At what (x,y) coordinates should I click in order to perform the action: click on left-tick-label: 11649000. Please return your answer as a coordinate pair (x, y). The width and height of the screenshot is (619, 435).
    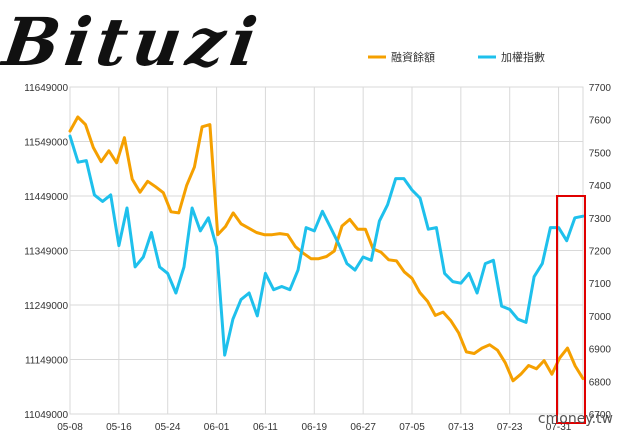
    Looking at the image, I should click on (46, 88).